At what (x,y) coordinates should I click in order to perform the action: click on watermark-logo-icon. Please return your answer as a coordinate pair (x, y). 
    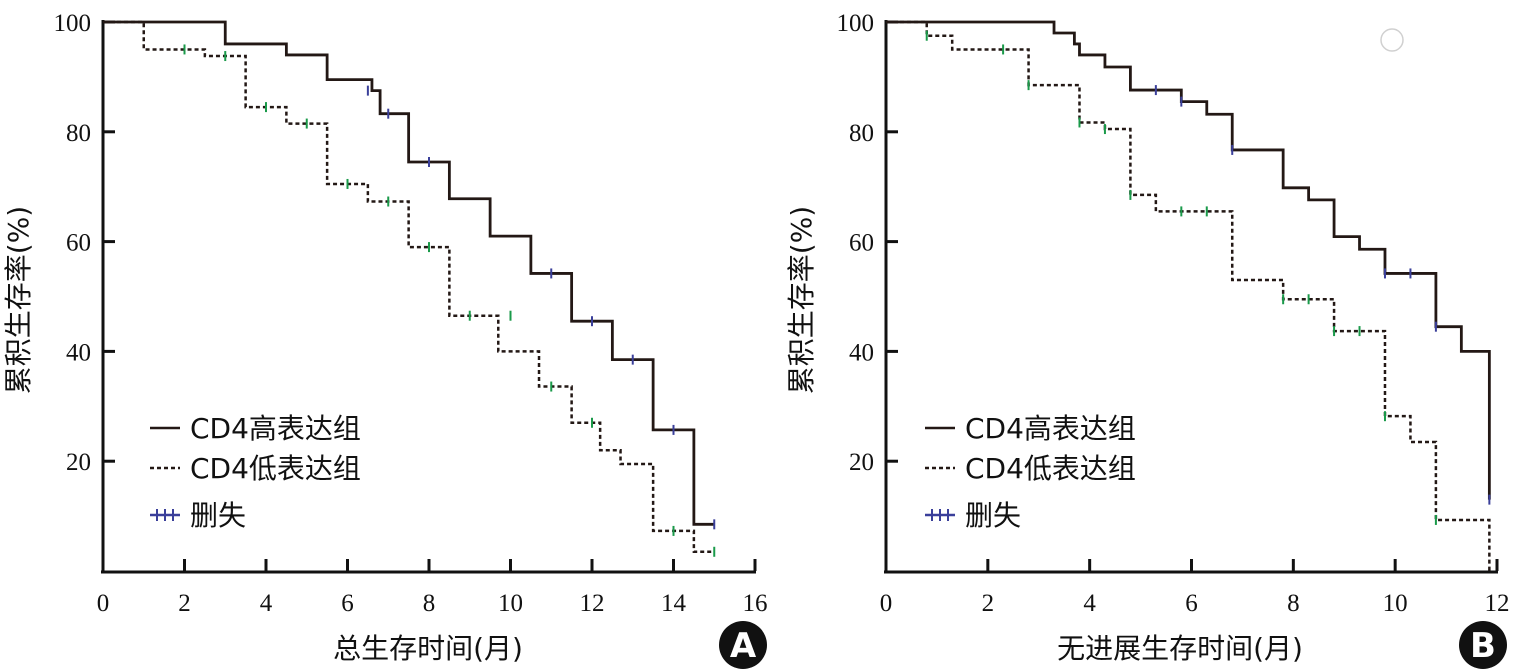
    Looking at the image, I should click on (1392, 40).